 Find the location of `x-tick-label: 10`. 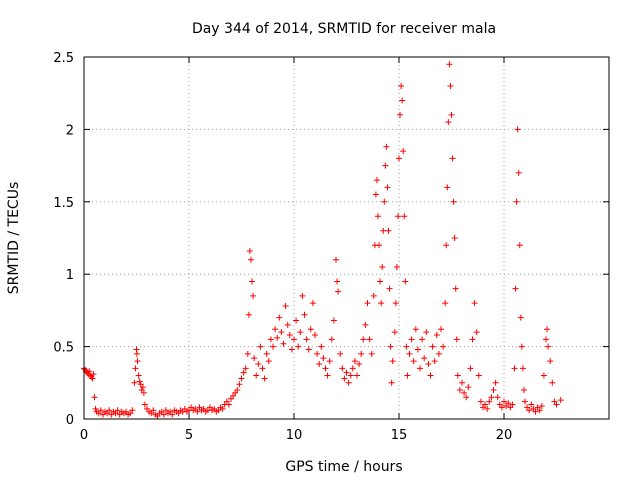

x-tick-label: 10 is located at coordinates (294, 435).